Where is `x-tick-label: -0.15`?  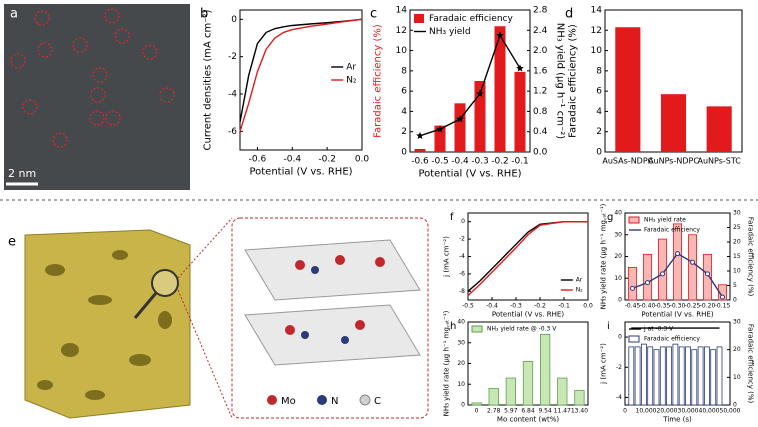 x-tick-label: -0.15 is located at coordinates (723, 306).